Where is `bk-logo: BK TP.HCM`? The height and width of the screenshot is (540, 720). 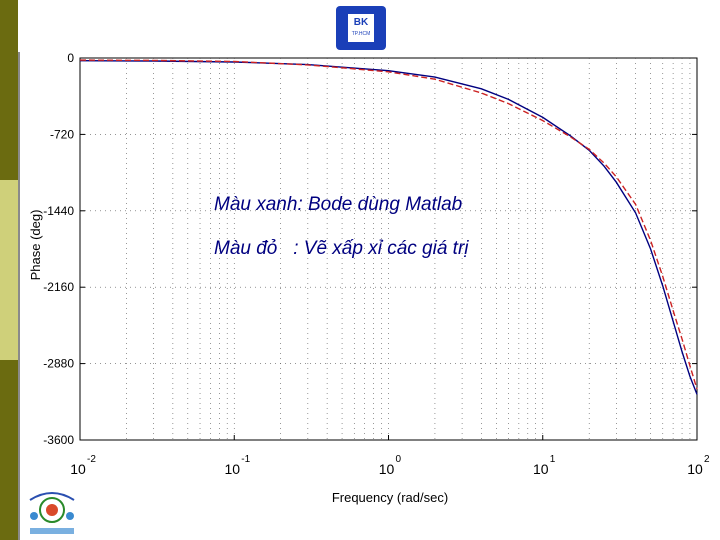 bk-logo: BK TP.HCM is located at coordinates (361, 28).